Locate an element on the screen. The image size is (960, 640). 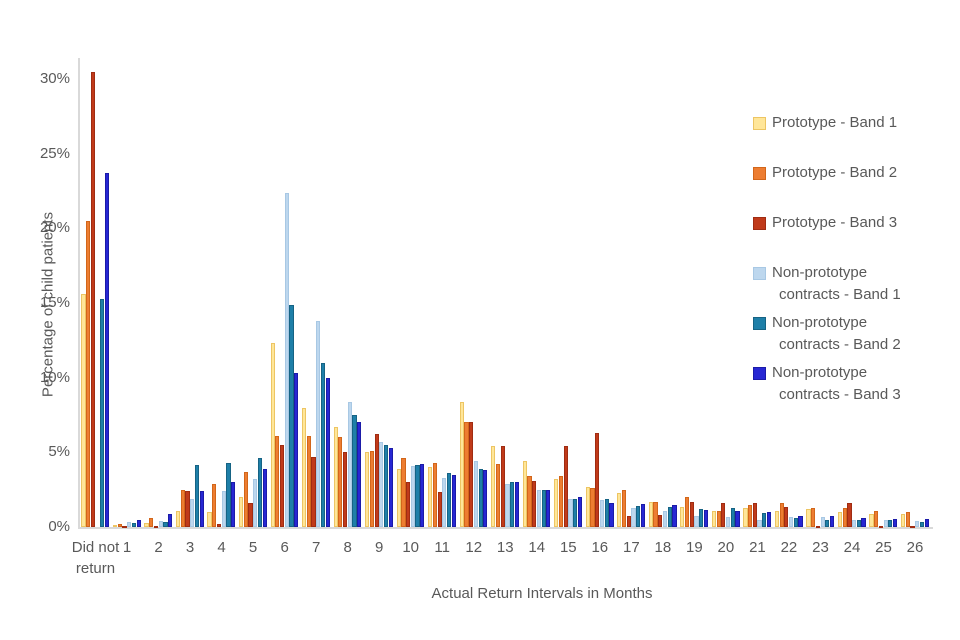
y-tick-label: 15% is located at coordinates (54, 303).